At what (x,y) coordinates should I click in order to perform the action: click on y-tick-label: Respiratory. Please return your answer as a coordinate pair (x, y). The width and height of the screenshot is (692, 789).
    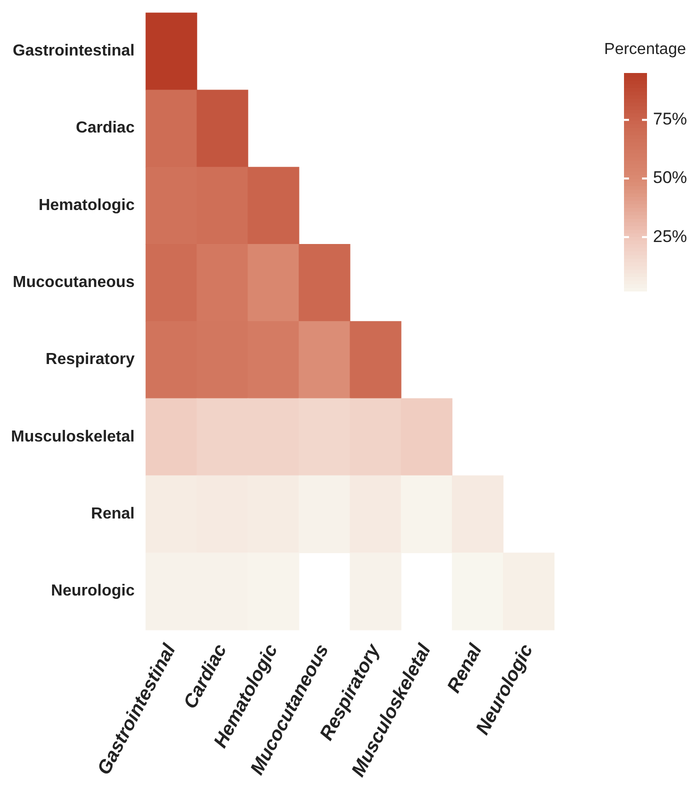
    Looking at the image, I should click on (90, 359).